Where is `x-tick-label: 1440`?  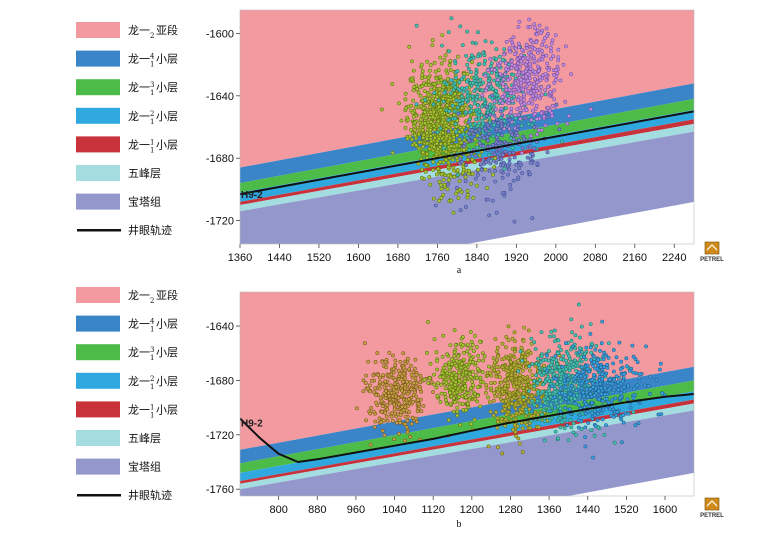 x-tick-label: 1440 is located at coordinates (279, 258).